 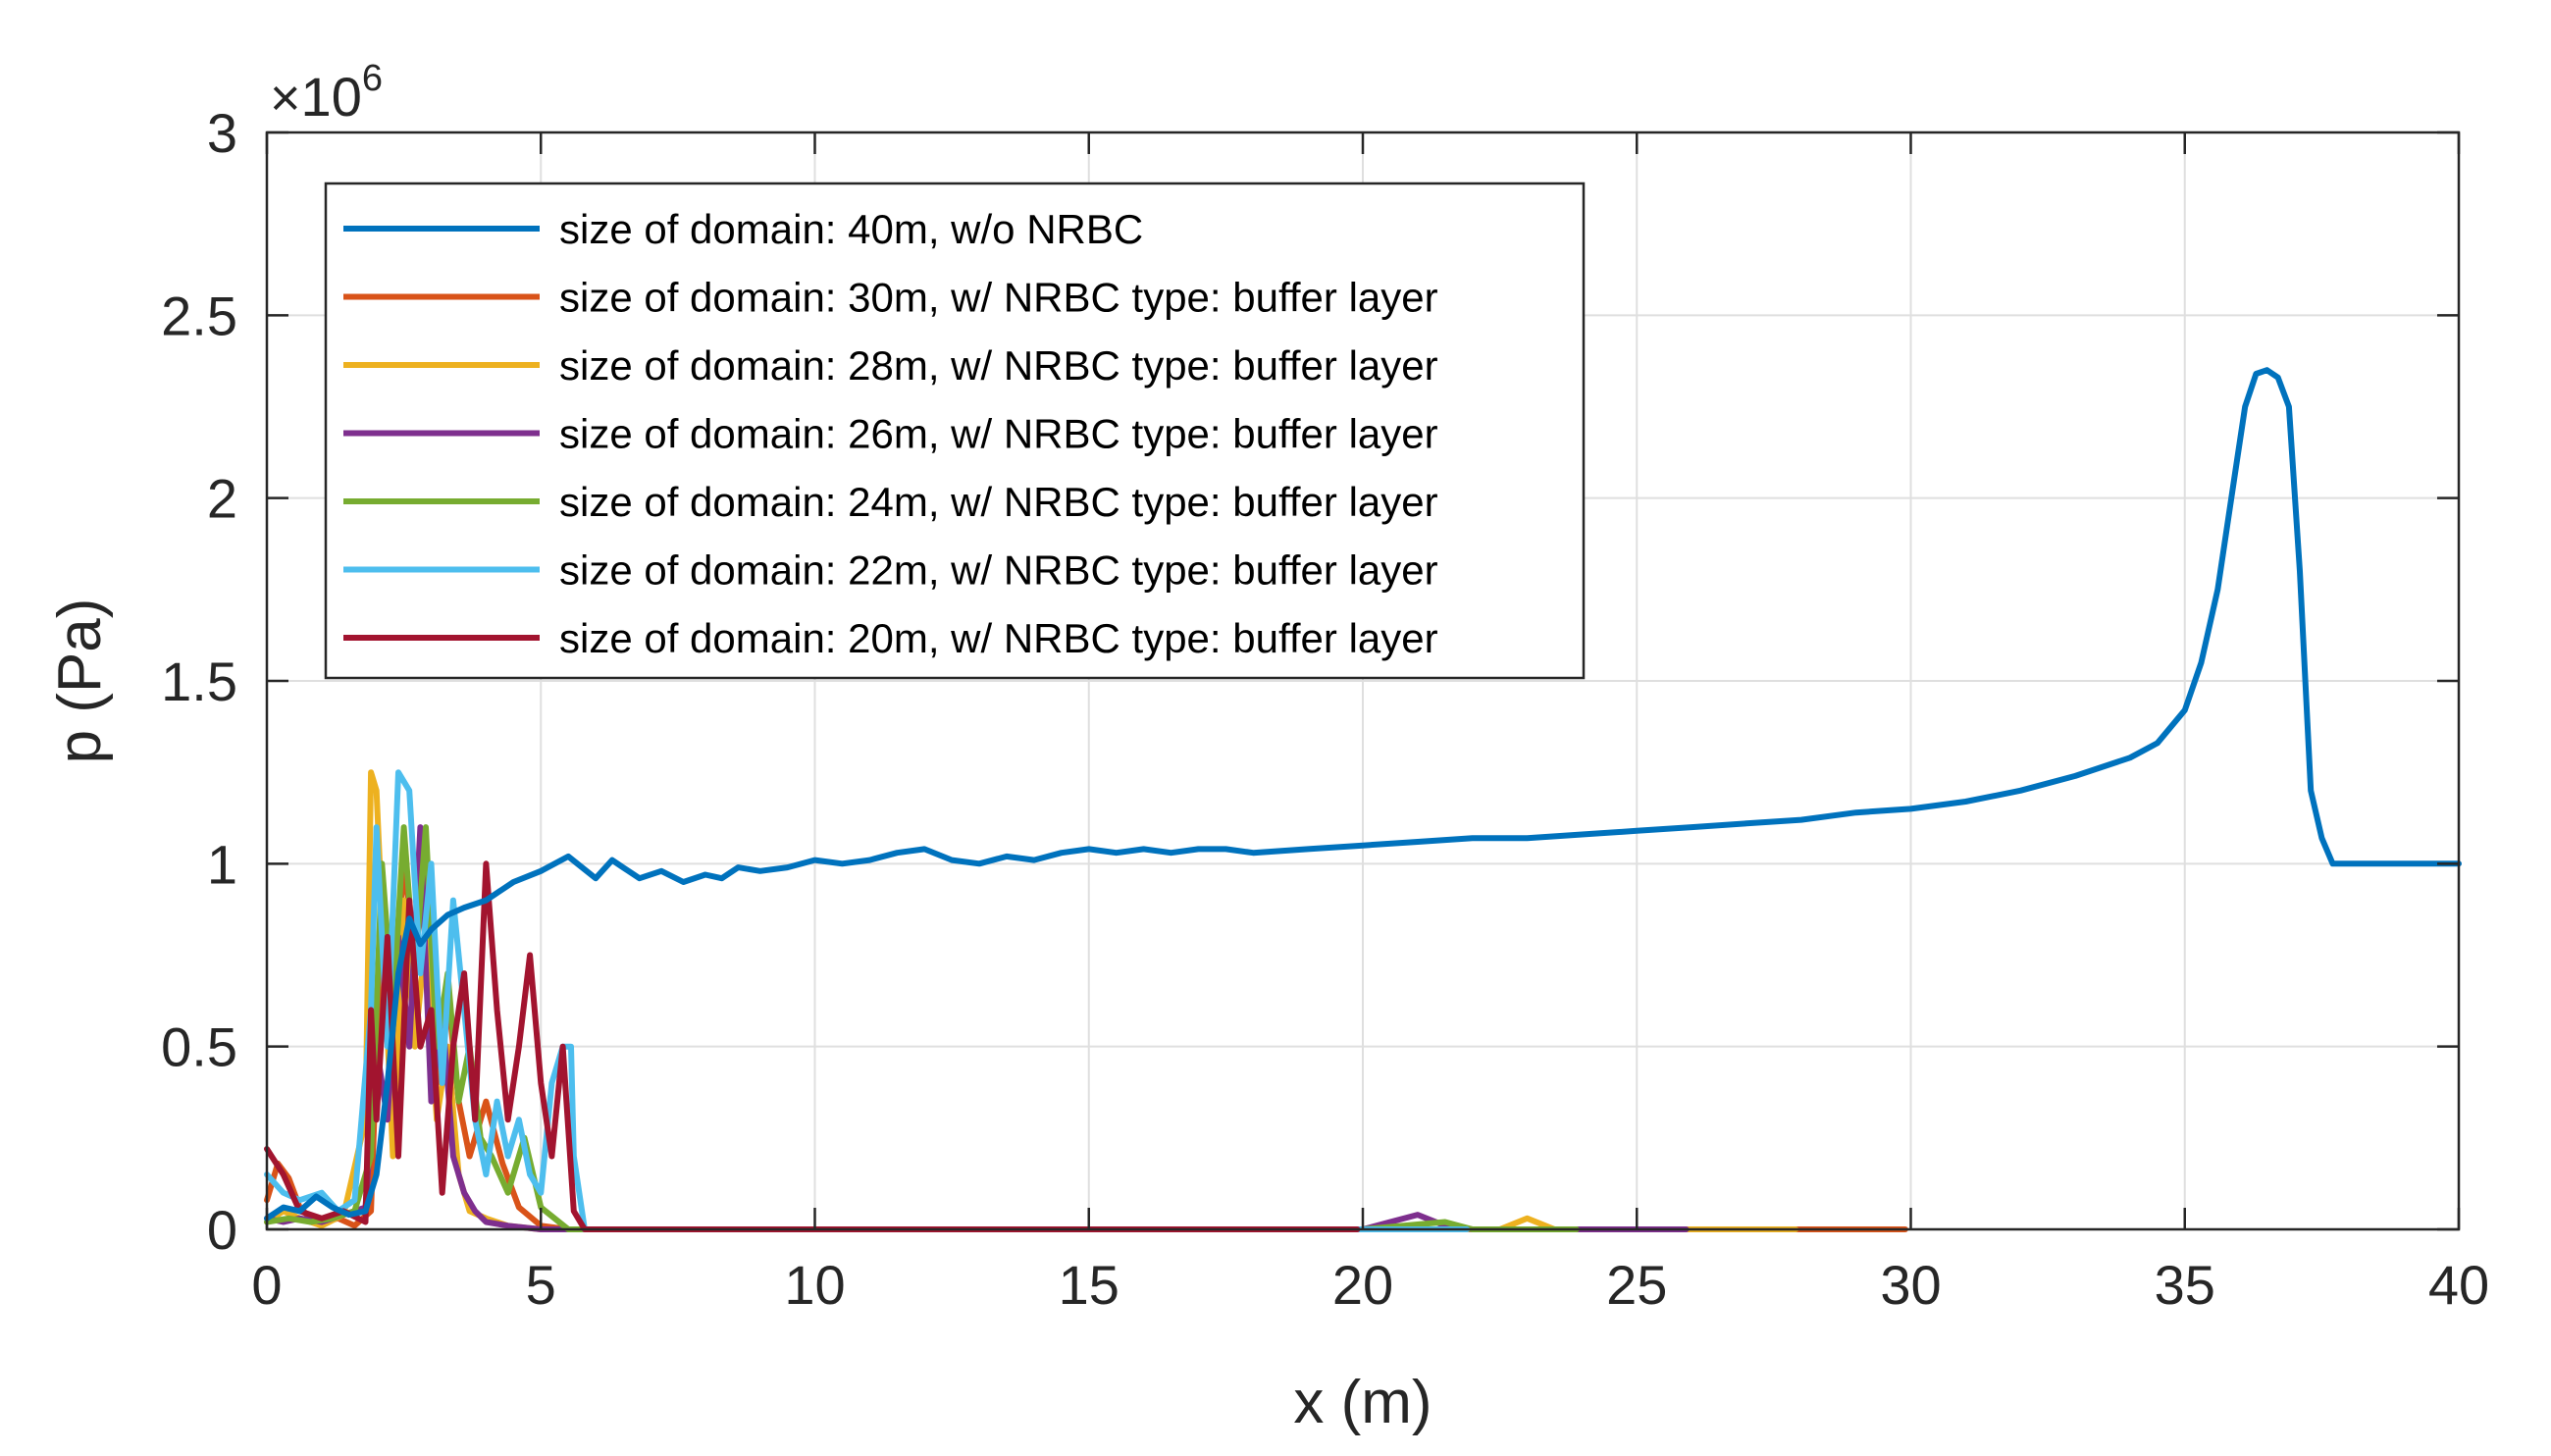 I want to click on y-tick-label: 1.5, so click(x=199, y=681).